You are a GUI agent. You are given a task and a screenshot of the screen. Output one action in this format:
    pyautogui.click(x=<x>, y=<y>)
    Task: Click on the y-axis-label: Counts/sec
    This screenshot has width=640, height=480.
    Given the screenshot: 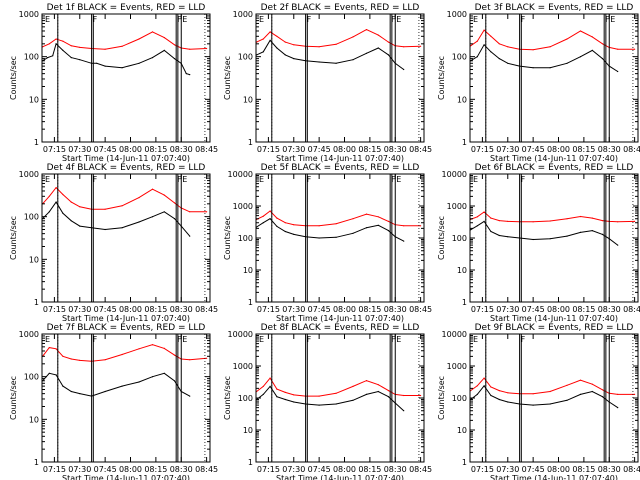 What is the action you would take?
    pyautogui.click(x=441, y=78)
    